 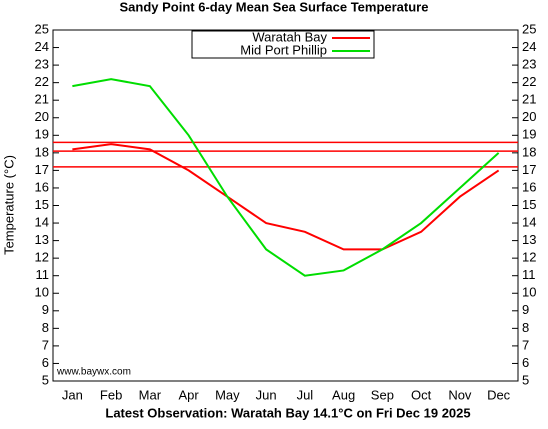 I want to click on y2-tick-label: 21, so click(x=529, y=99).